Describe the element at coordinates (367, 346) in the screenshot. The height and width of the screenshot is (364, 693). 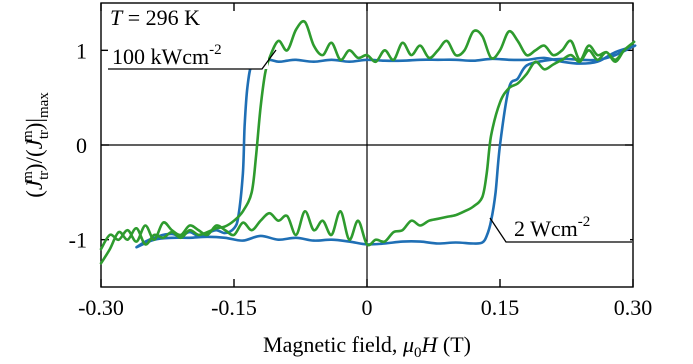
I see `x-axis-label: Magnetic field, μ0H (T)` at that location.